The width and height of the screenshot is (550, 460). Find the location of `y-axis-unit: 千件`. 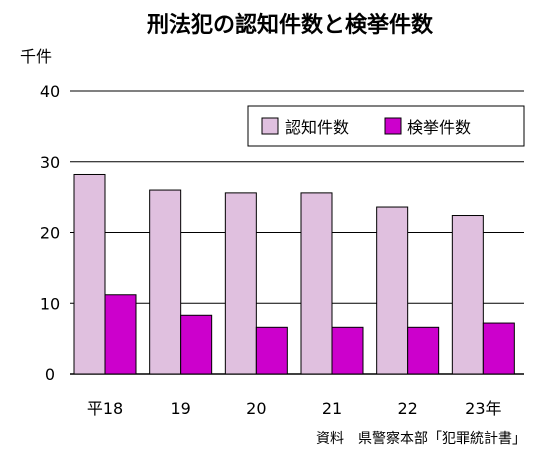

y-axis-unit: 千件 is located at coordinates (36, 56).